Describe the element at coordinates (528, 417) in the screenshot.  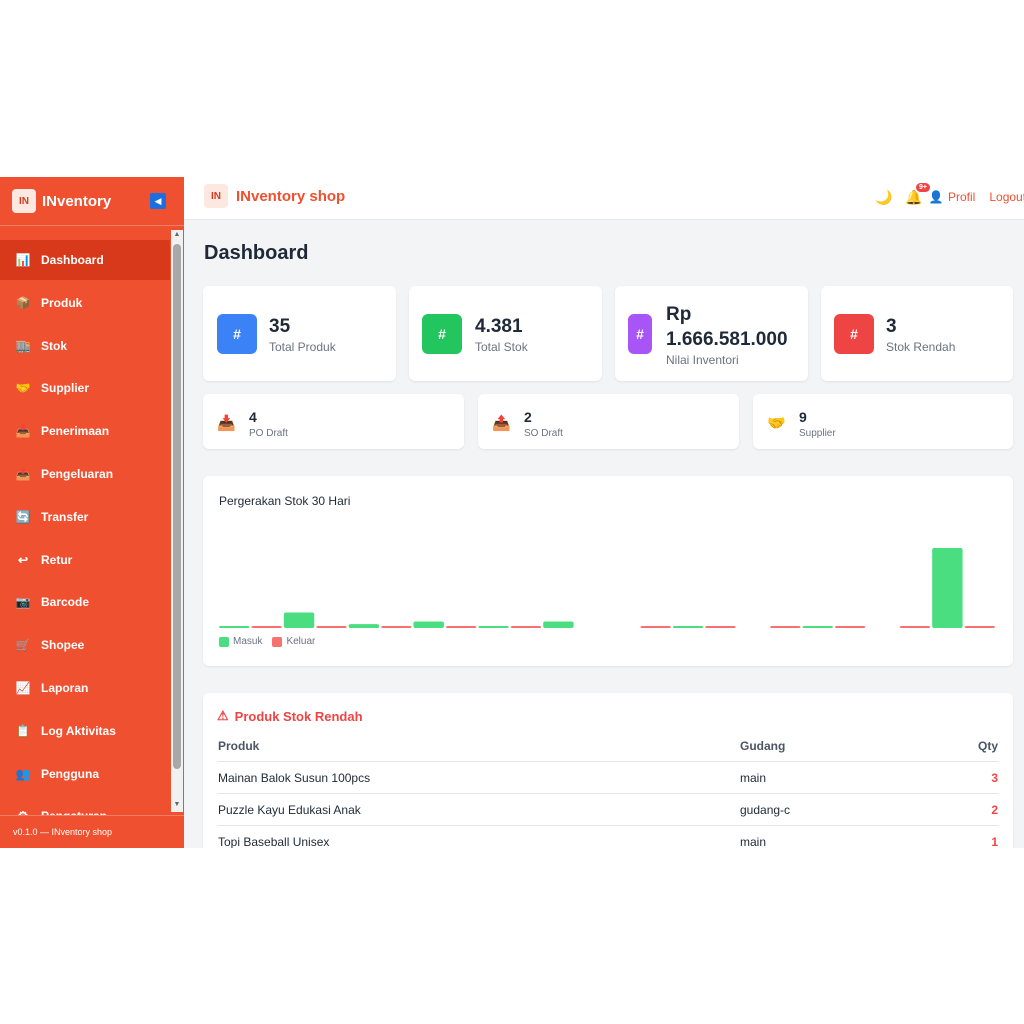
I see `so-draft-value: 2` at that location.